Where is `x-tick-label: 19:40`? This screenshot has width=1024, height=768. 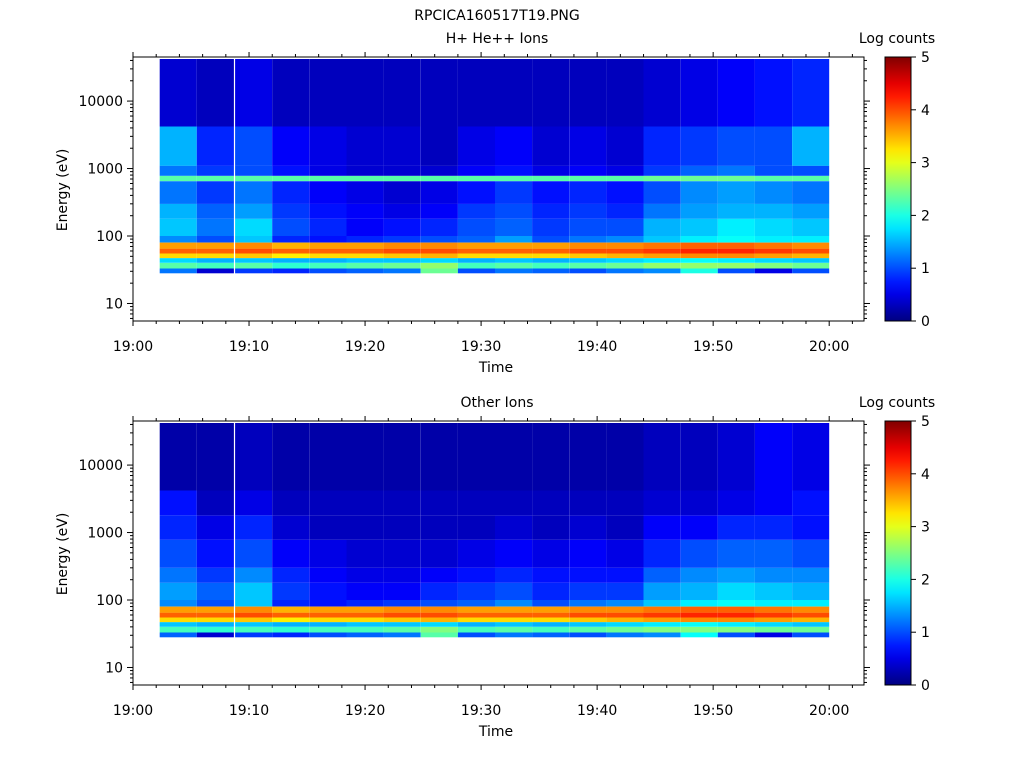
x-tick-label: 19:40 is located at coordinates (597, 347).